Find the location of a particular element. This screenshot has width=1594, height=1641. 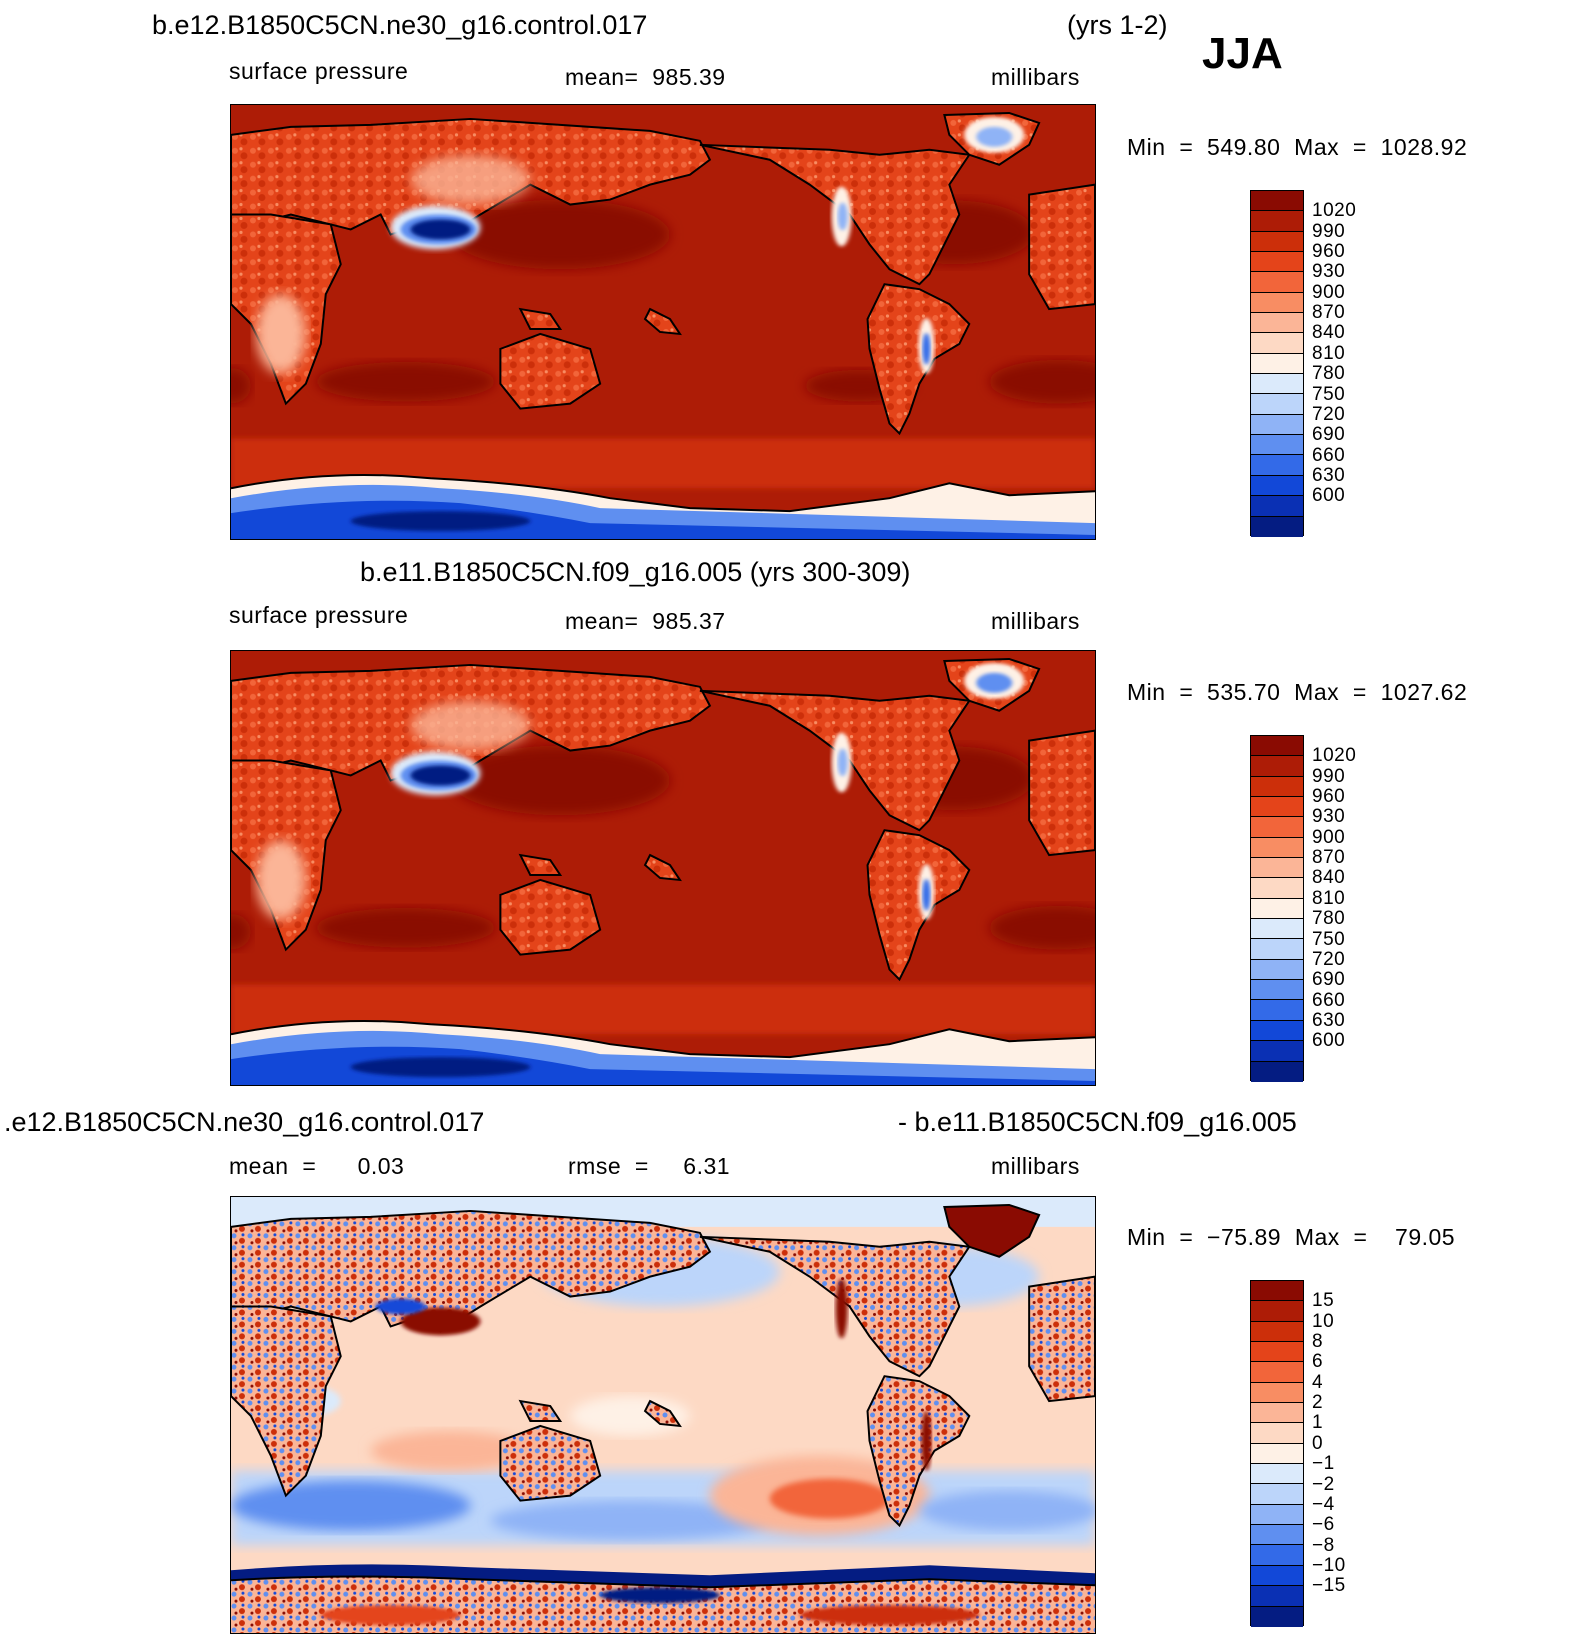

panel1-years: (yrs 1-2) is located at coordinates (1117, 25).